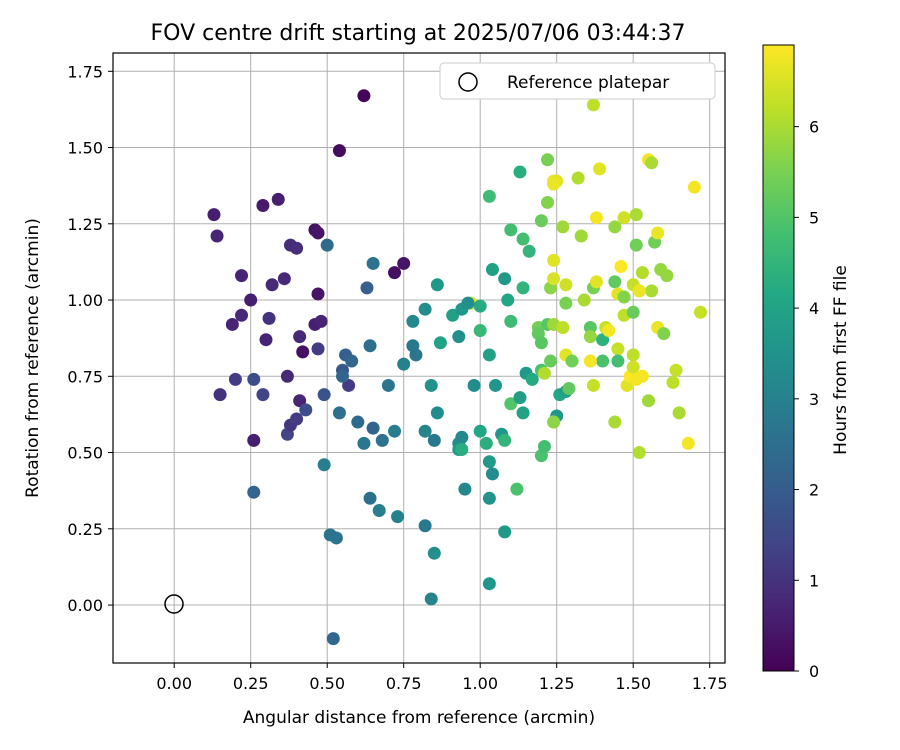  Describe the element at coordinates (85, 605) in the screenshot. I see `y-tick-label: 0.00` at that location.